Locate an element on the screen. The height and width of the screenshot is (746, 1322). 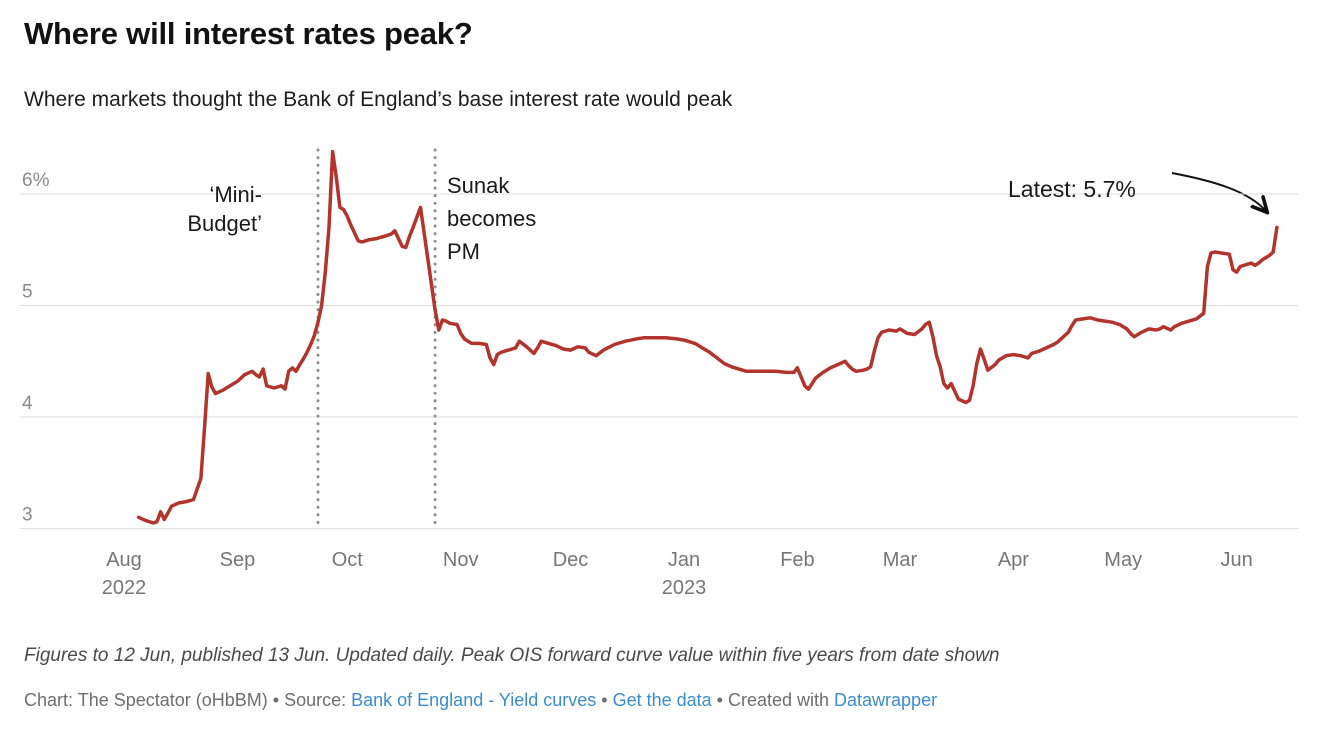
x-axis-label: Aug is located at coordinates (124, 560).